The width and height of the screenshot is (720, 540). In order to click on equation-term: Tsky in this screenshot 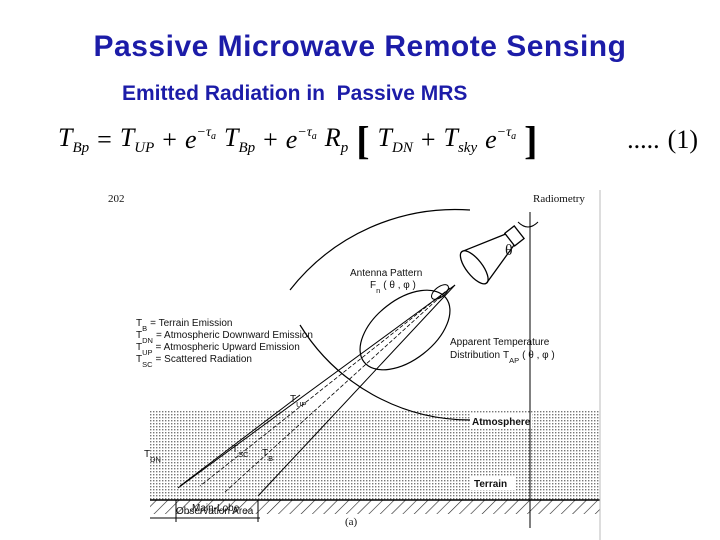, I will do `click(461, 140)`.